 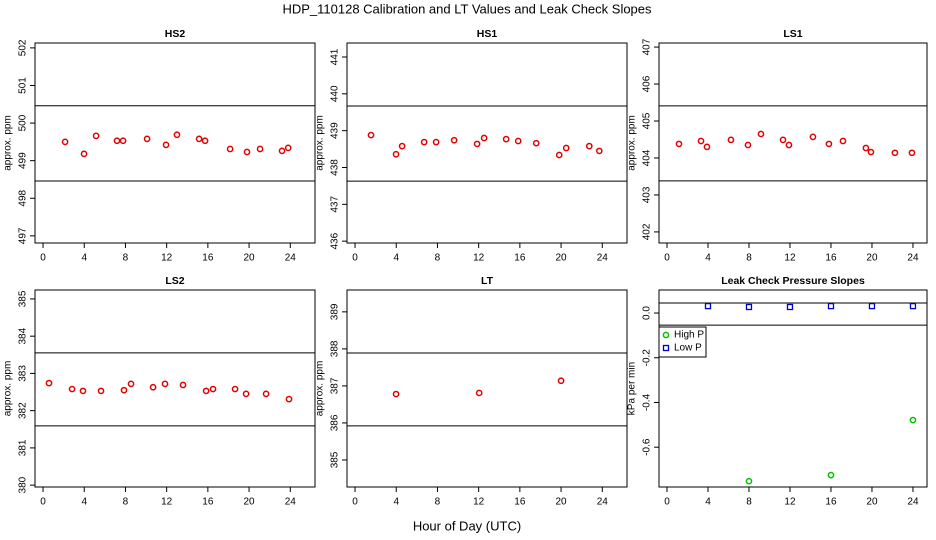 I want to click on y-tick-label: -0.4, so click(x=647, y=402).